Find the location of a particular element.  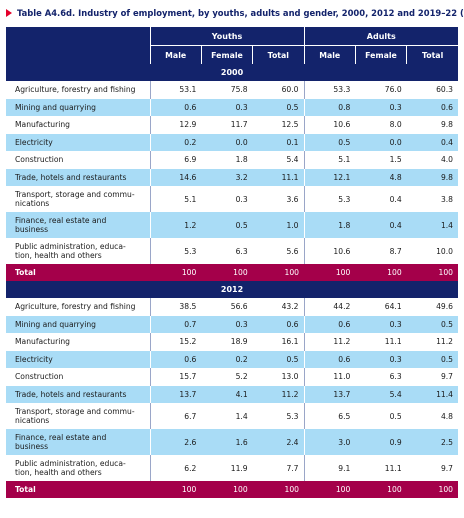

total-label: Total is located at coordinates (78, 489).